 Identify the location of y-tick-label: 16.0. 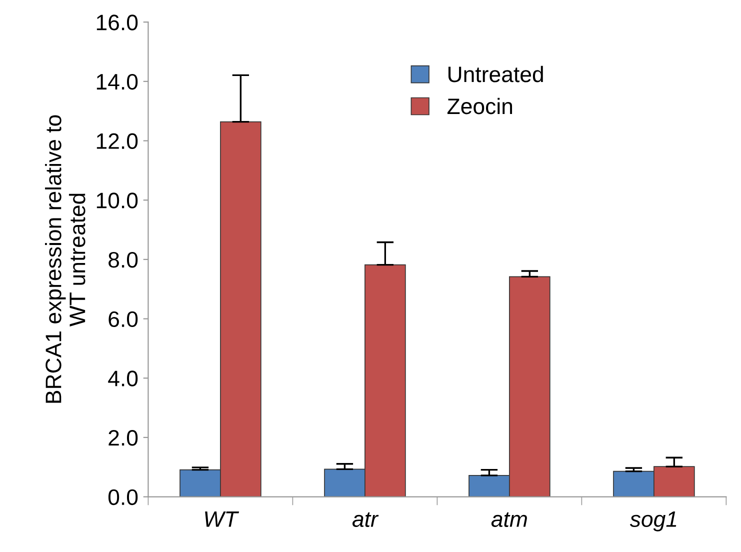
(117, 22).